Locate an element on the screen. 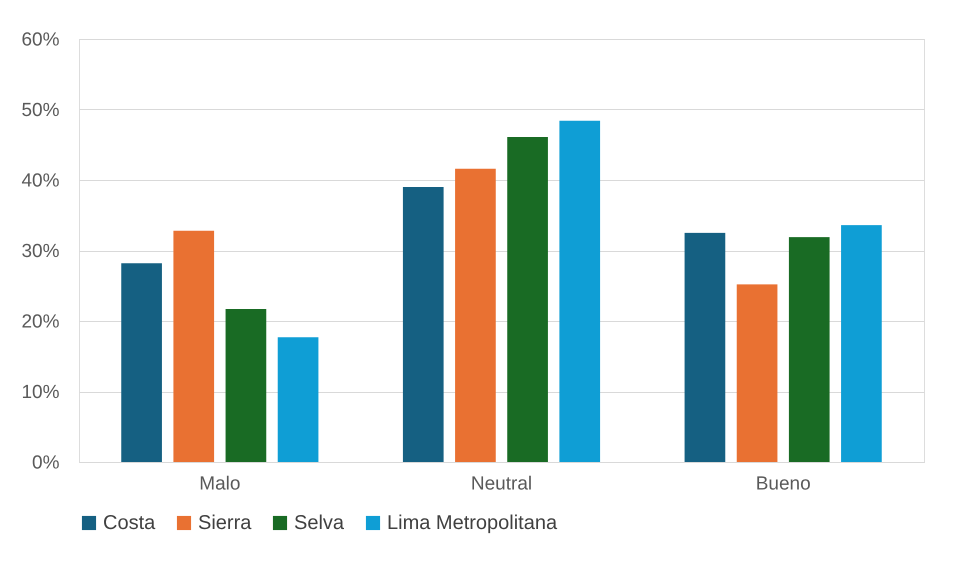  x-tick-label: Malo is located at coordinates (219, 484).